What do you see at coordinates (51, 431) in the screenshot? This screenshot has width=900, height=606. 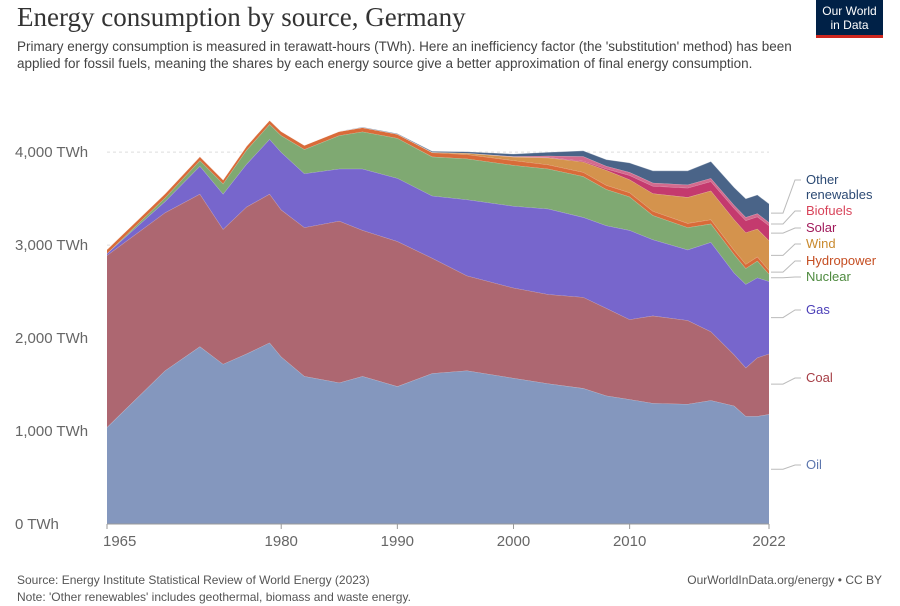 I see `y-tick-label: 1,000 TWh` at bounding box center [51, 431].